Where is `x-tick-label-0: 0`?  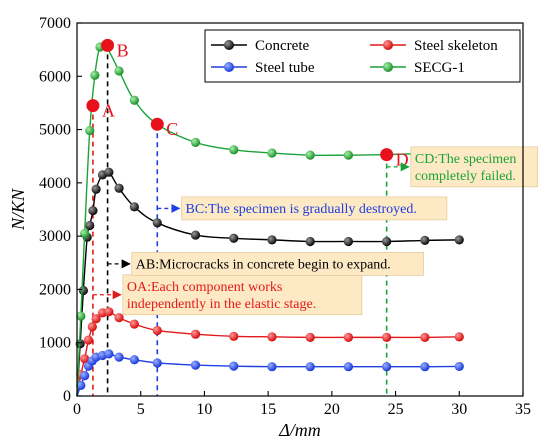
x-tick-label-0: 0 is located at coordinates (77, 409).